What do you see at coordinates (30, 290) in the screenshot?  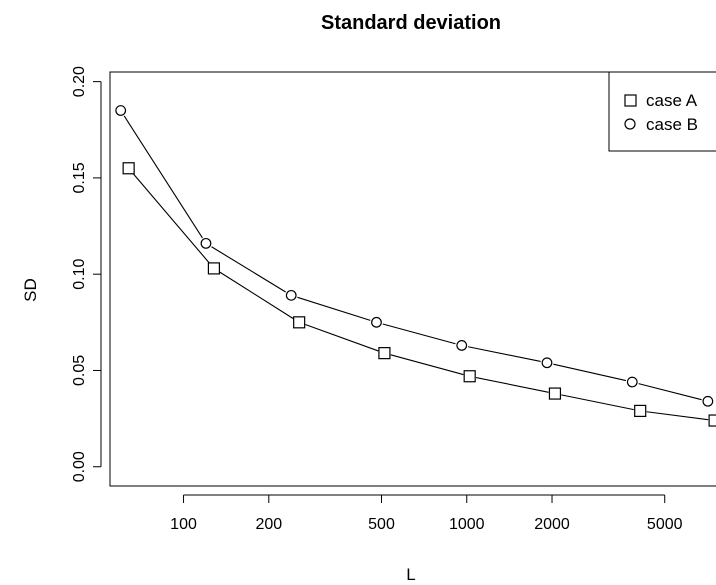 I see `y-axis-label: SD` at bounding box center [30, 290].